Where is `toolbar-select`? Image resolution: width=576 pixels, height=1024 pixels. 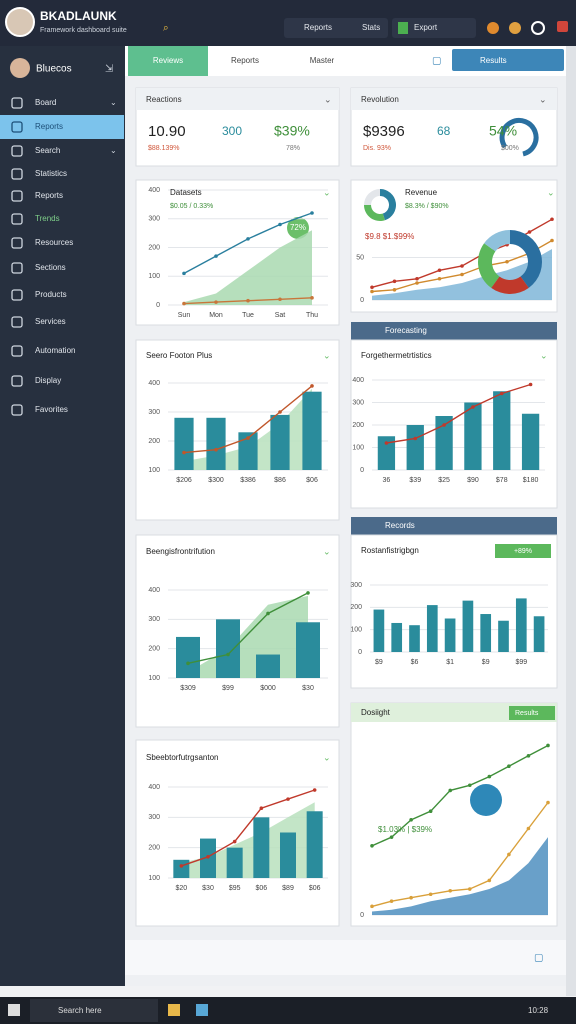
toolbar-select is located at coordinates (434, 28).